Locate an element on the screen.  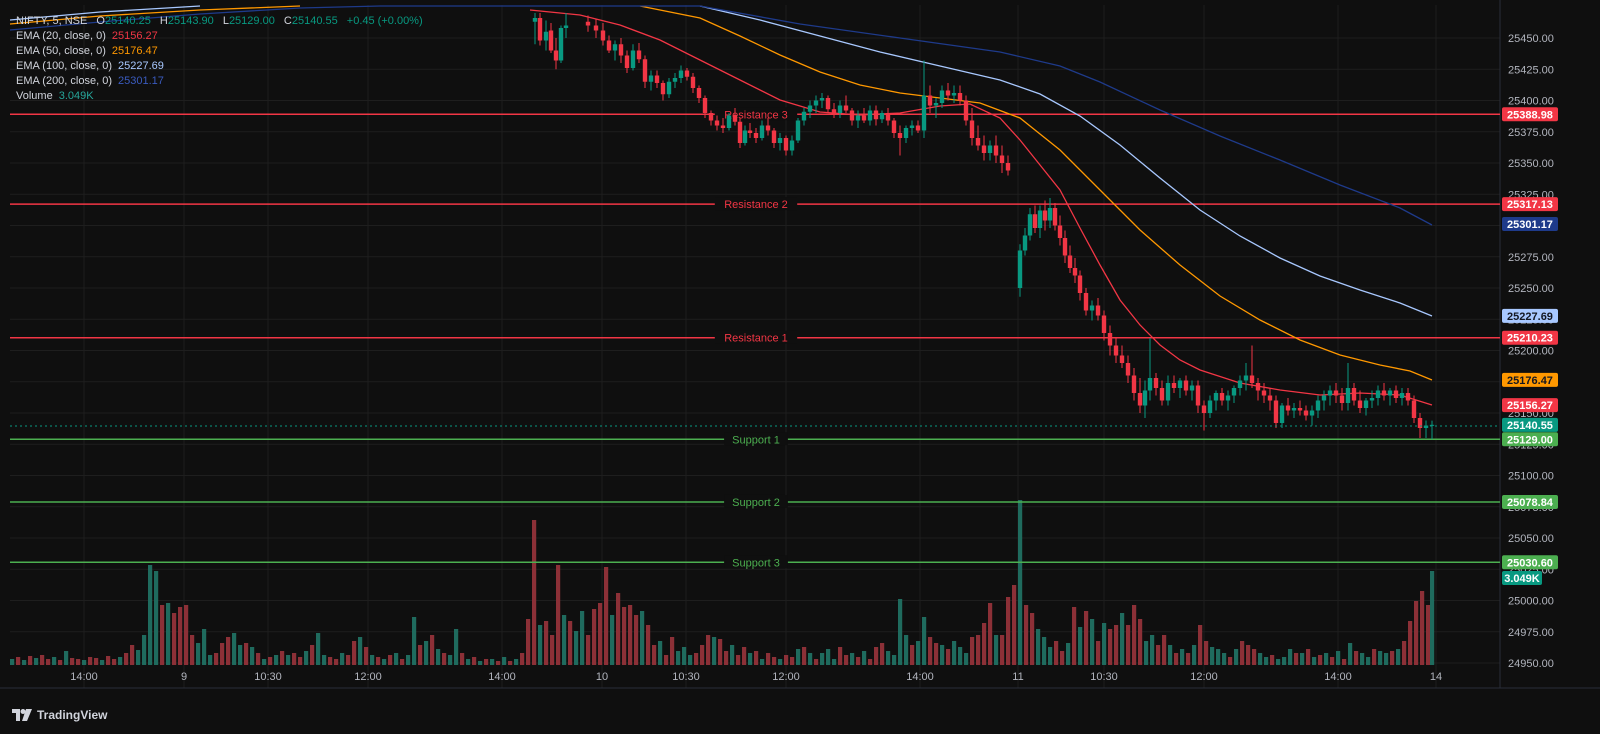
x-tick-label: 12:00 is located at coordinates (368, 677).